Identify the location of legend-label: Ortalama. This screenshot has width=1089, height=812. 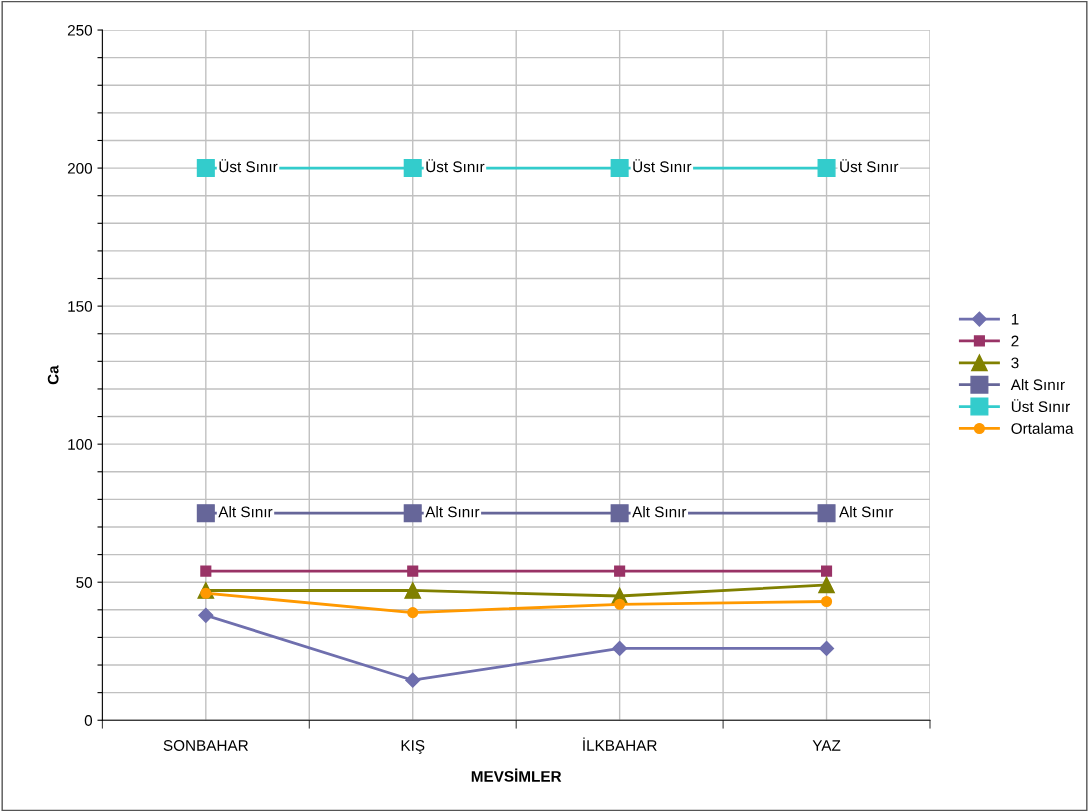
(1042, 428).